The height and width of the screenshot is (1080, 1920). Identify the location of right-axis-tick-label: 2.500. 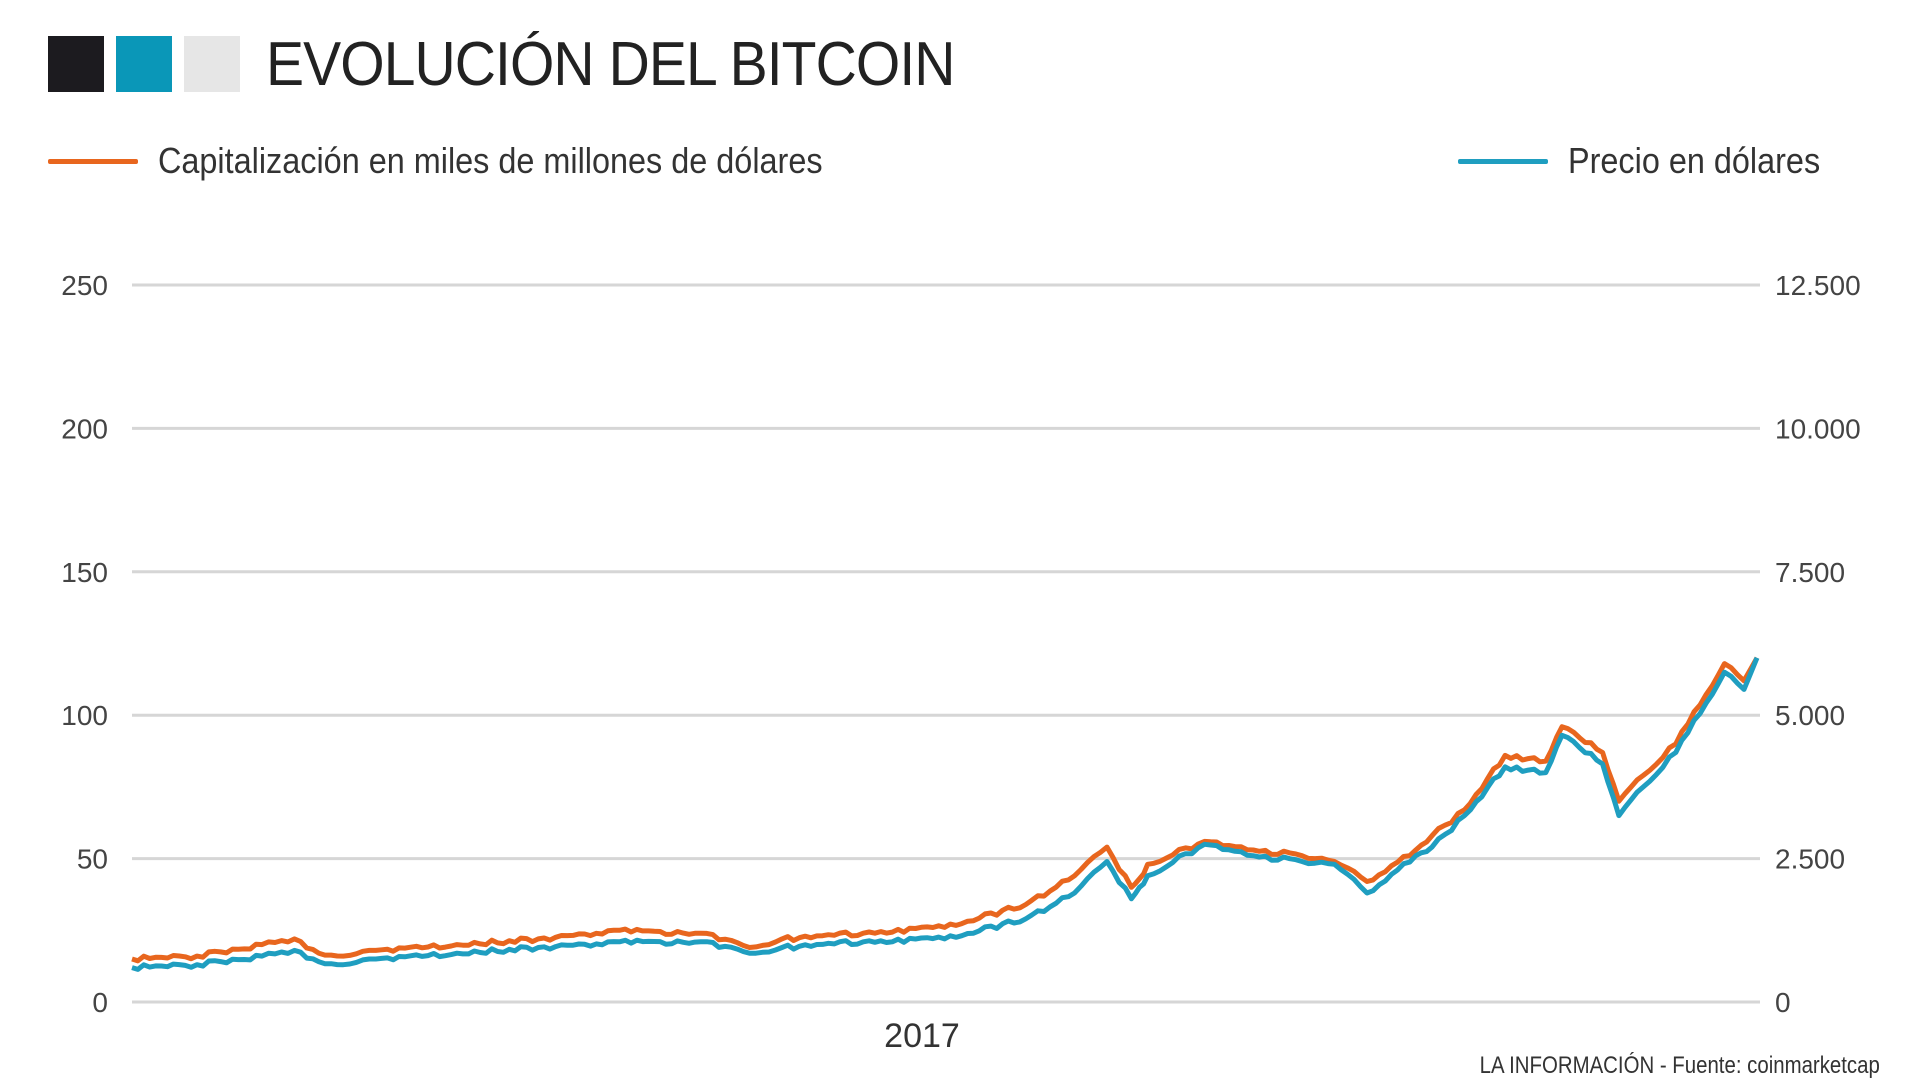
(1810, 859).